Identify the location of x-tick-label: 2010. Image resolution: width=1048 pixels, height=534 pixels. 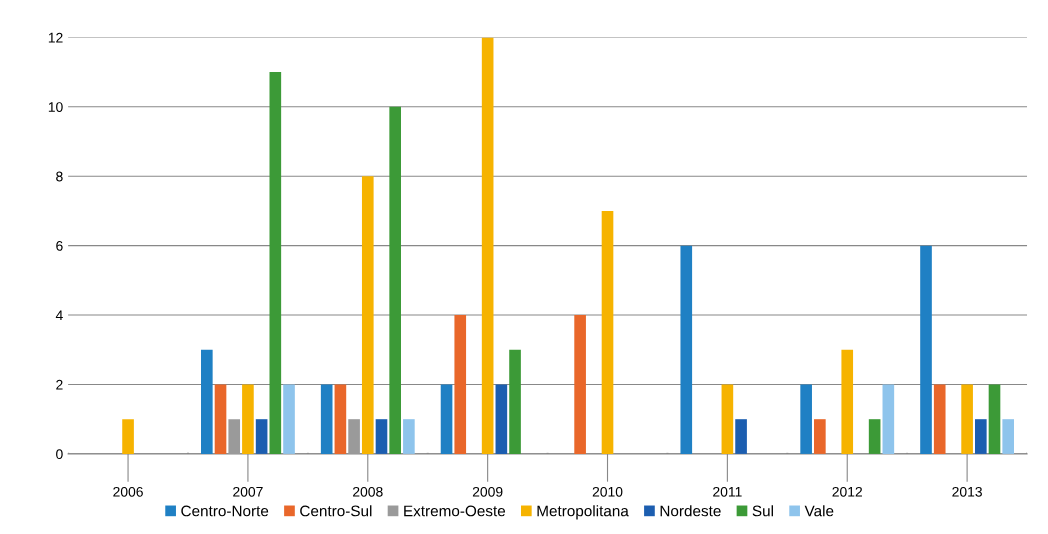
(607, 491).